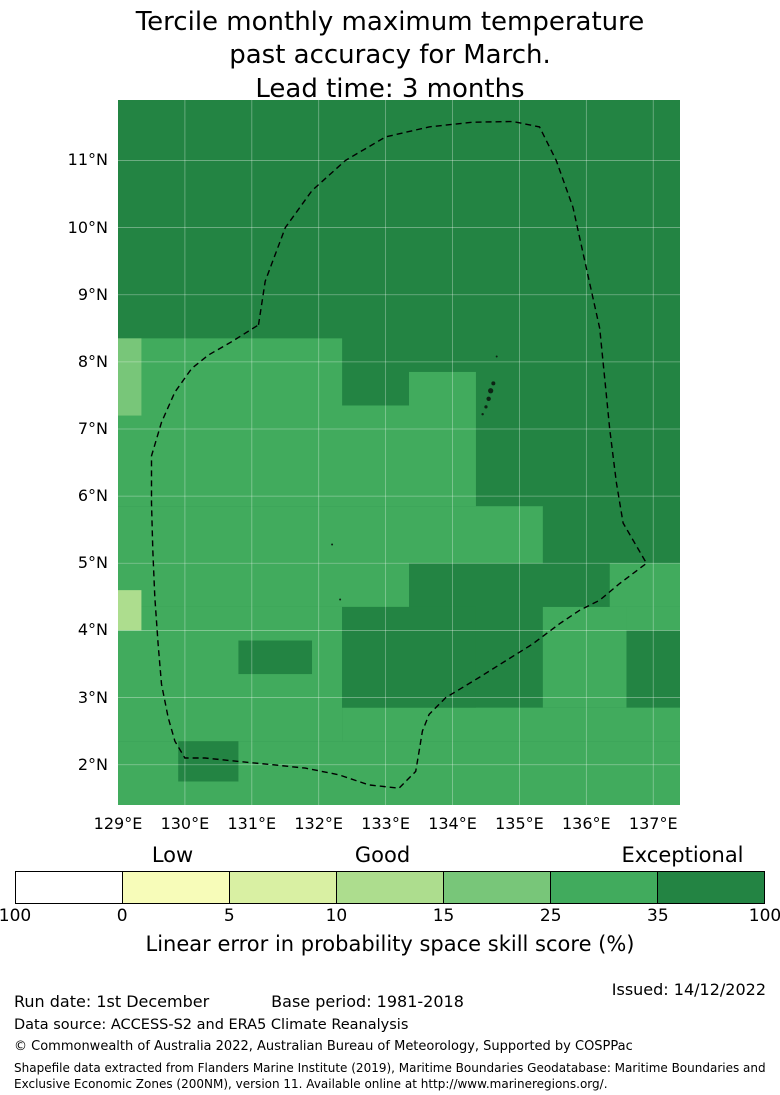 This screenshot has width=780, height=1095. I want to click on colorbar-tick-label: 25, so click(550, 916).